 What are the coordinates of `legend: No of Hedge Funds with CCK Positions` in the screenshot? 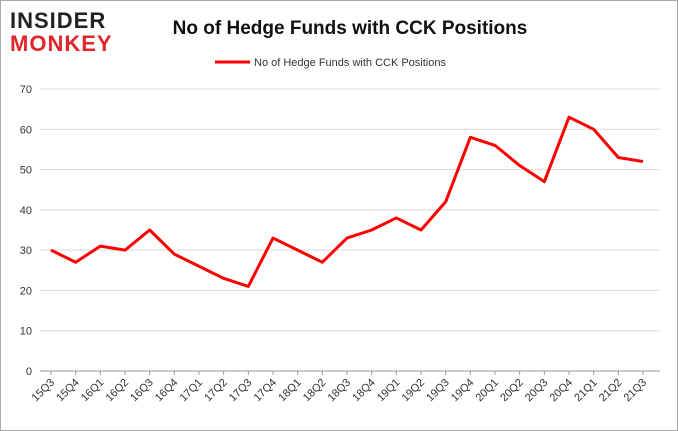 It's located at (330, 63).